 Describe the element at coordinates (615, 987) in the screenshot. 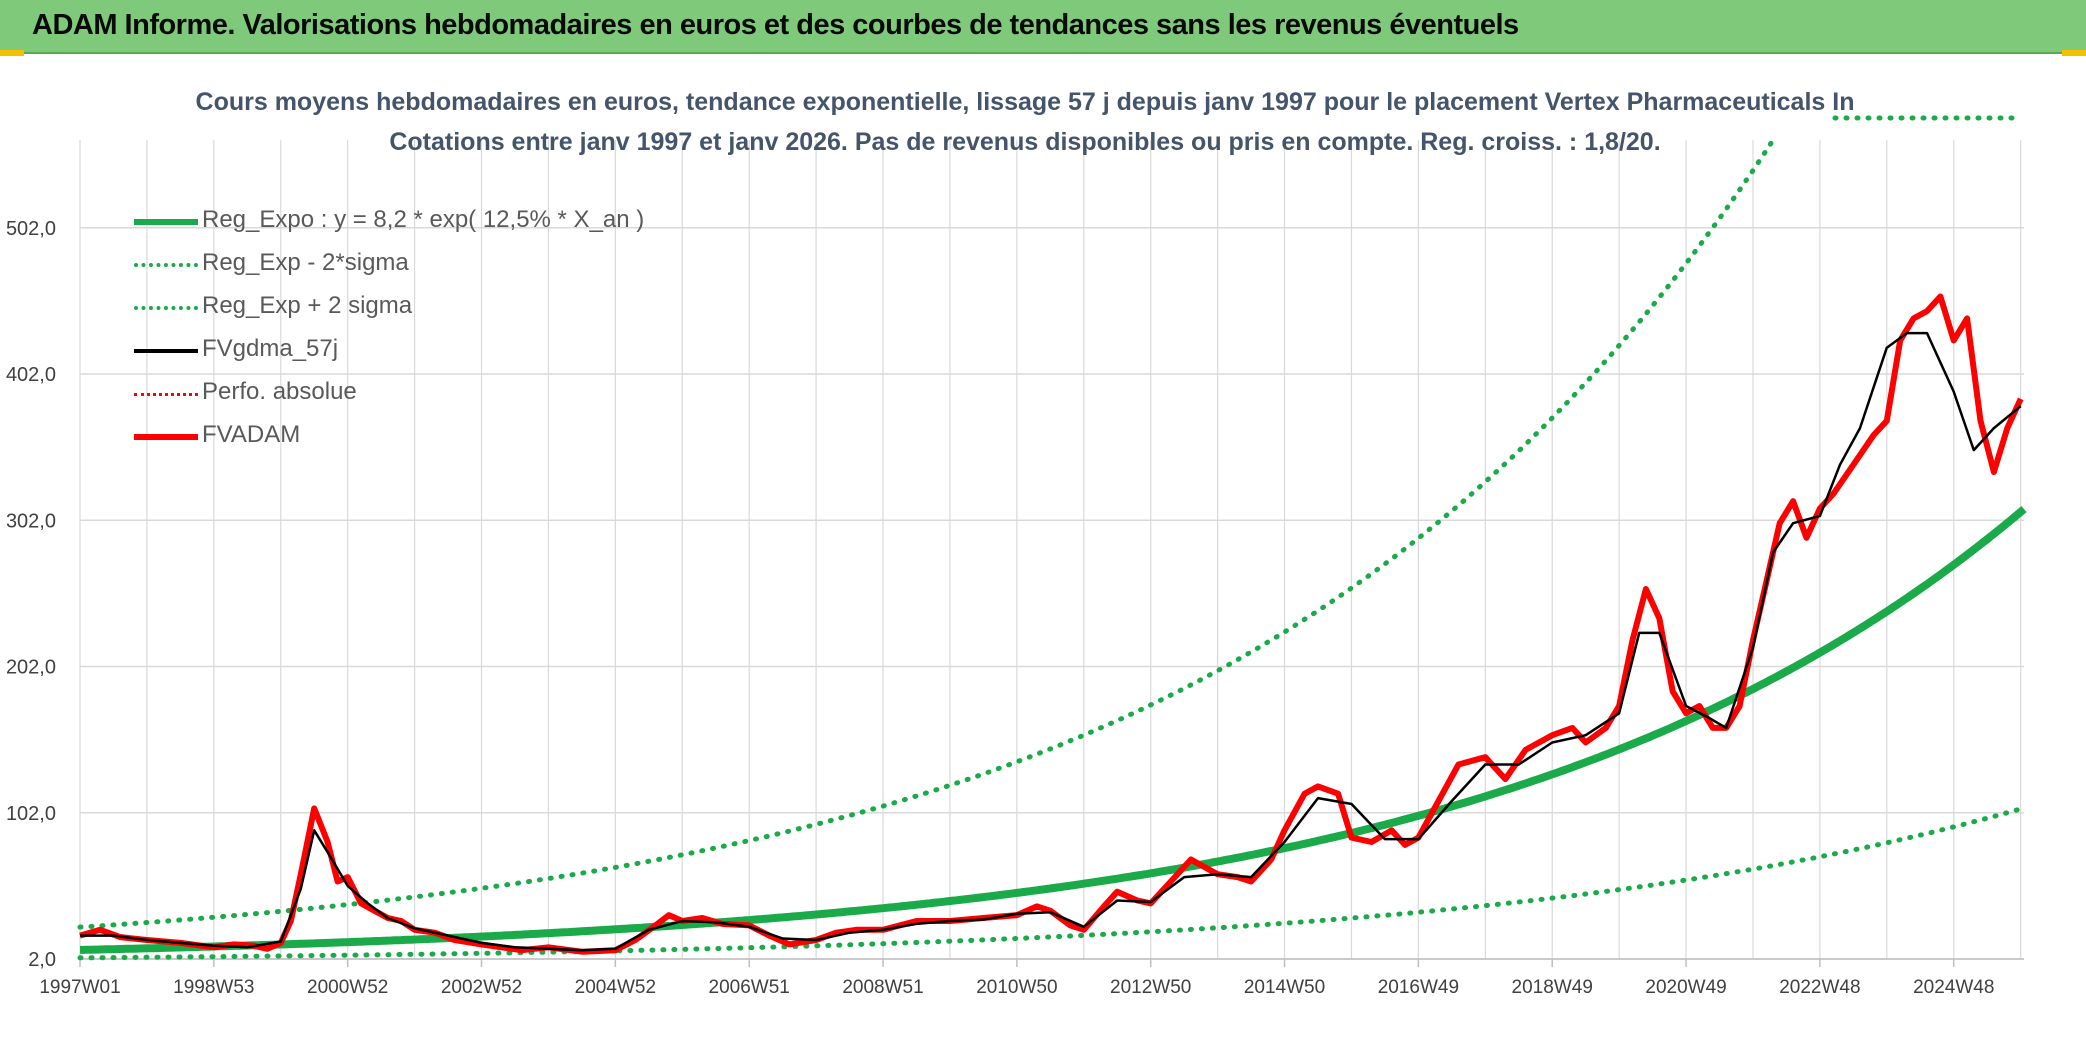

I see `x-tick-label: 2004W52` at that location.